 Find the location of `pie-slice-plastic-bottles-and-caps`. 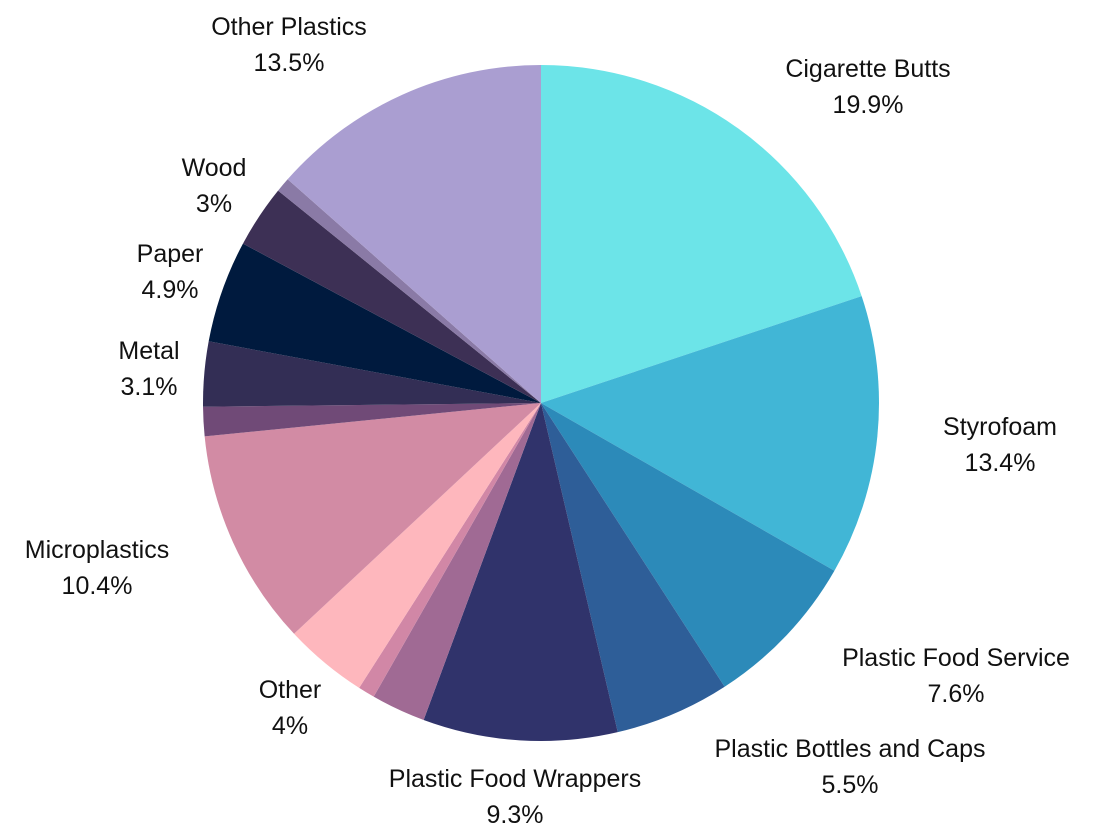

pie-slice-plastic-bottles-and-caps is located at coordinates (633, 568).